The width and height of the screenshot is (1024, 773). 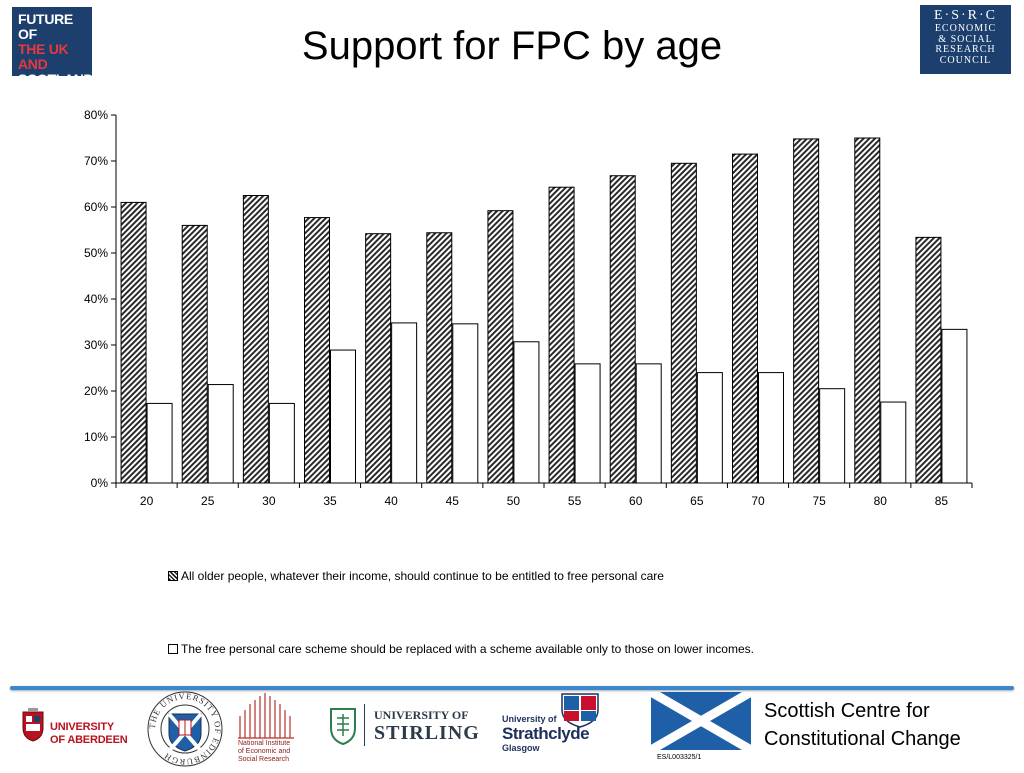 I want to click on x-tick-label: 25, so click(x=208, y=501).